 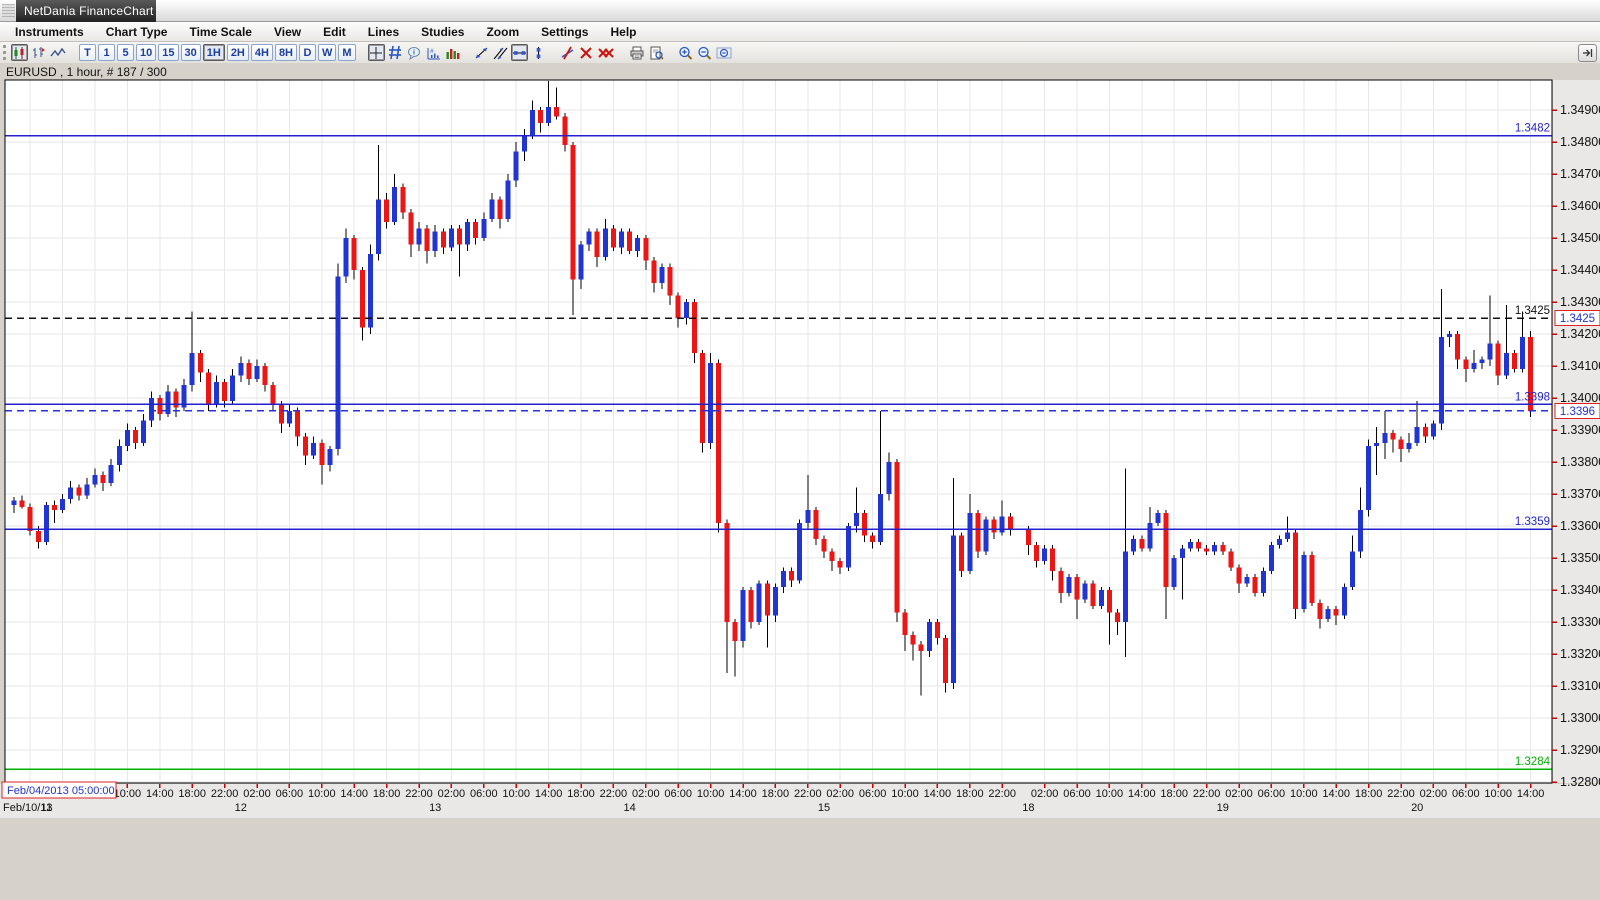 What do you see at coordinates (606, 52) in the screenshot?
I see `delete-all-button` at bounding box center [606, 52].